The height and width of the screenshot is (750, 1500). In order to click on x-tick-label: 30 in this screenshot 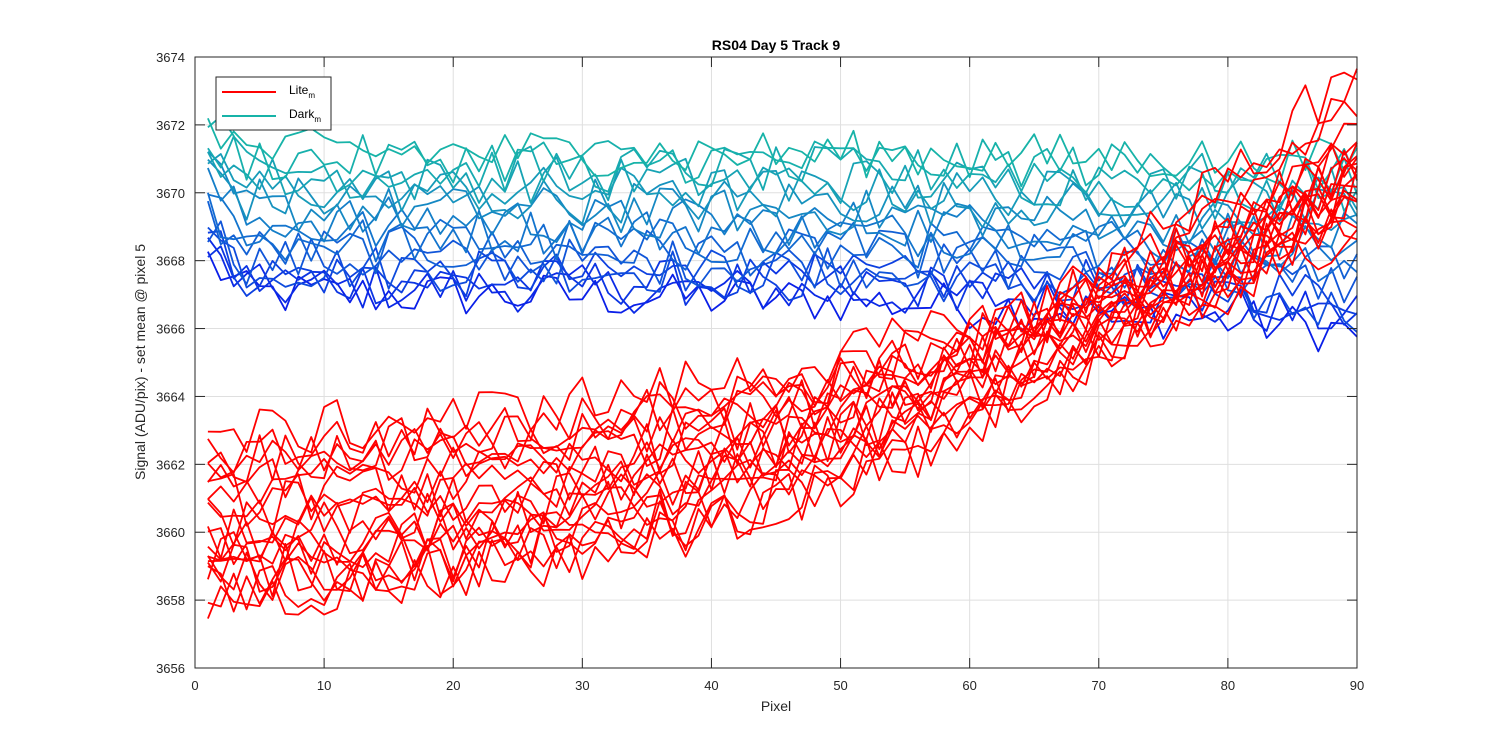, I will do `click(582, 685)`.